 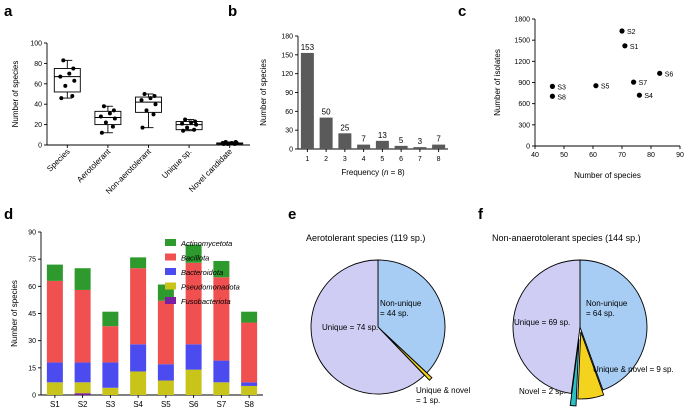 What do you see at coordinates (420, 141) in the screenshot?
I see `b-bar-value-label: 3` at bounding box center [420, 141].